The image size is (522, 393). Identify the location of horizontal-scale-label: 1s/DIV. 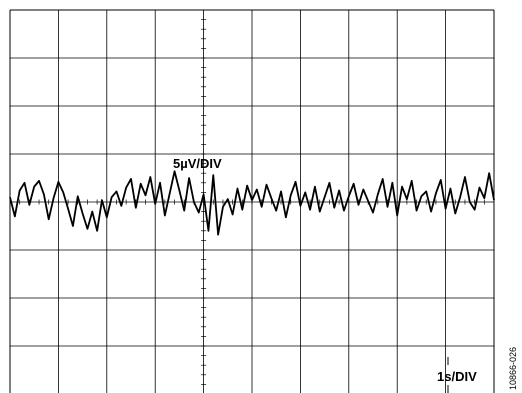
(457, 376).